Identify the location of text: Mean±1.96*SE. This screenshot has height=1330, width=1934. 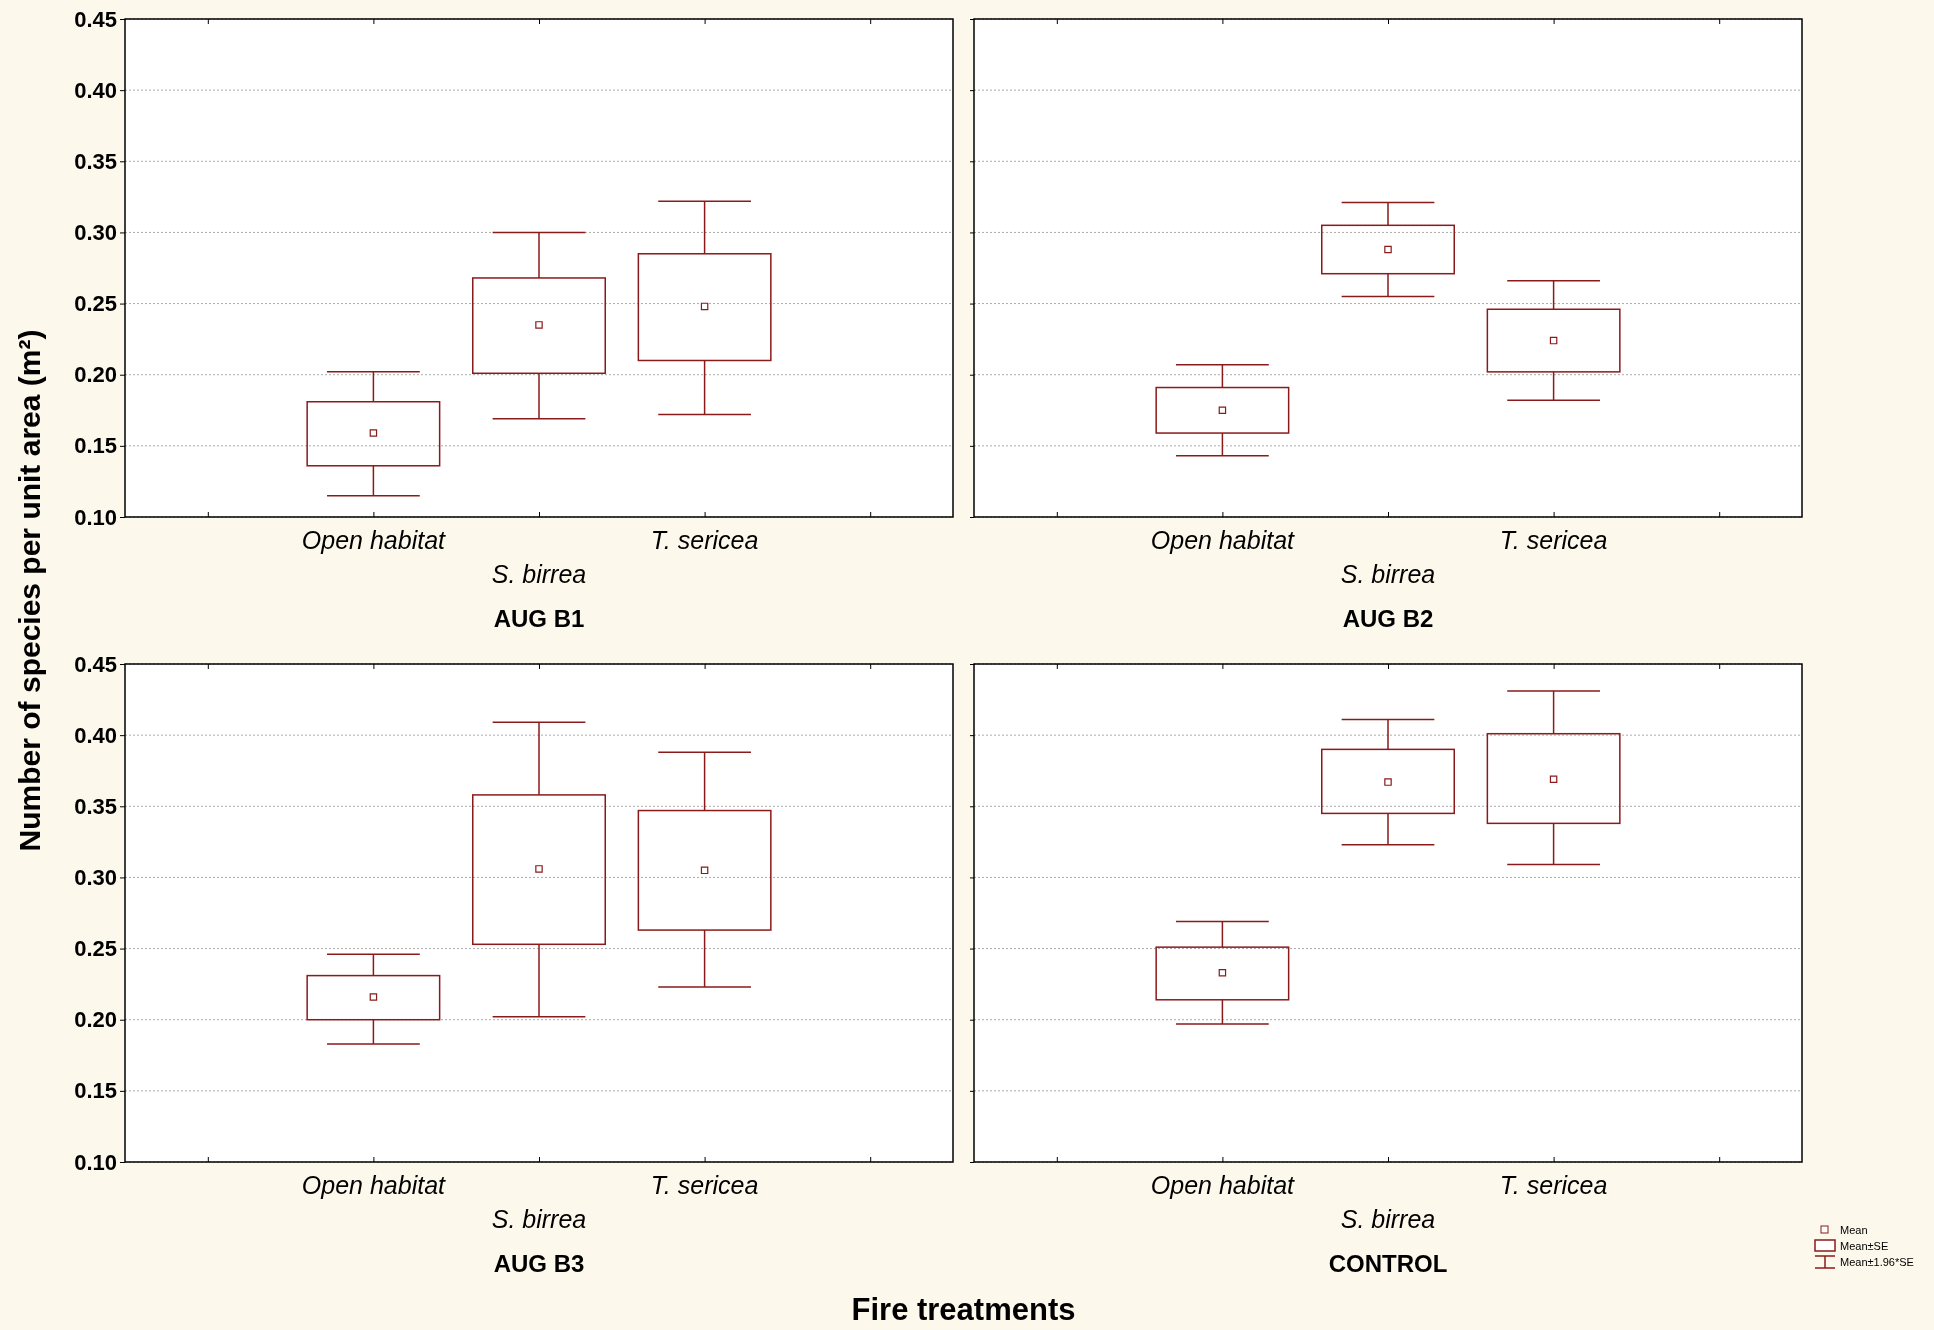
(1877, 1262).